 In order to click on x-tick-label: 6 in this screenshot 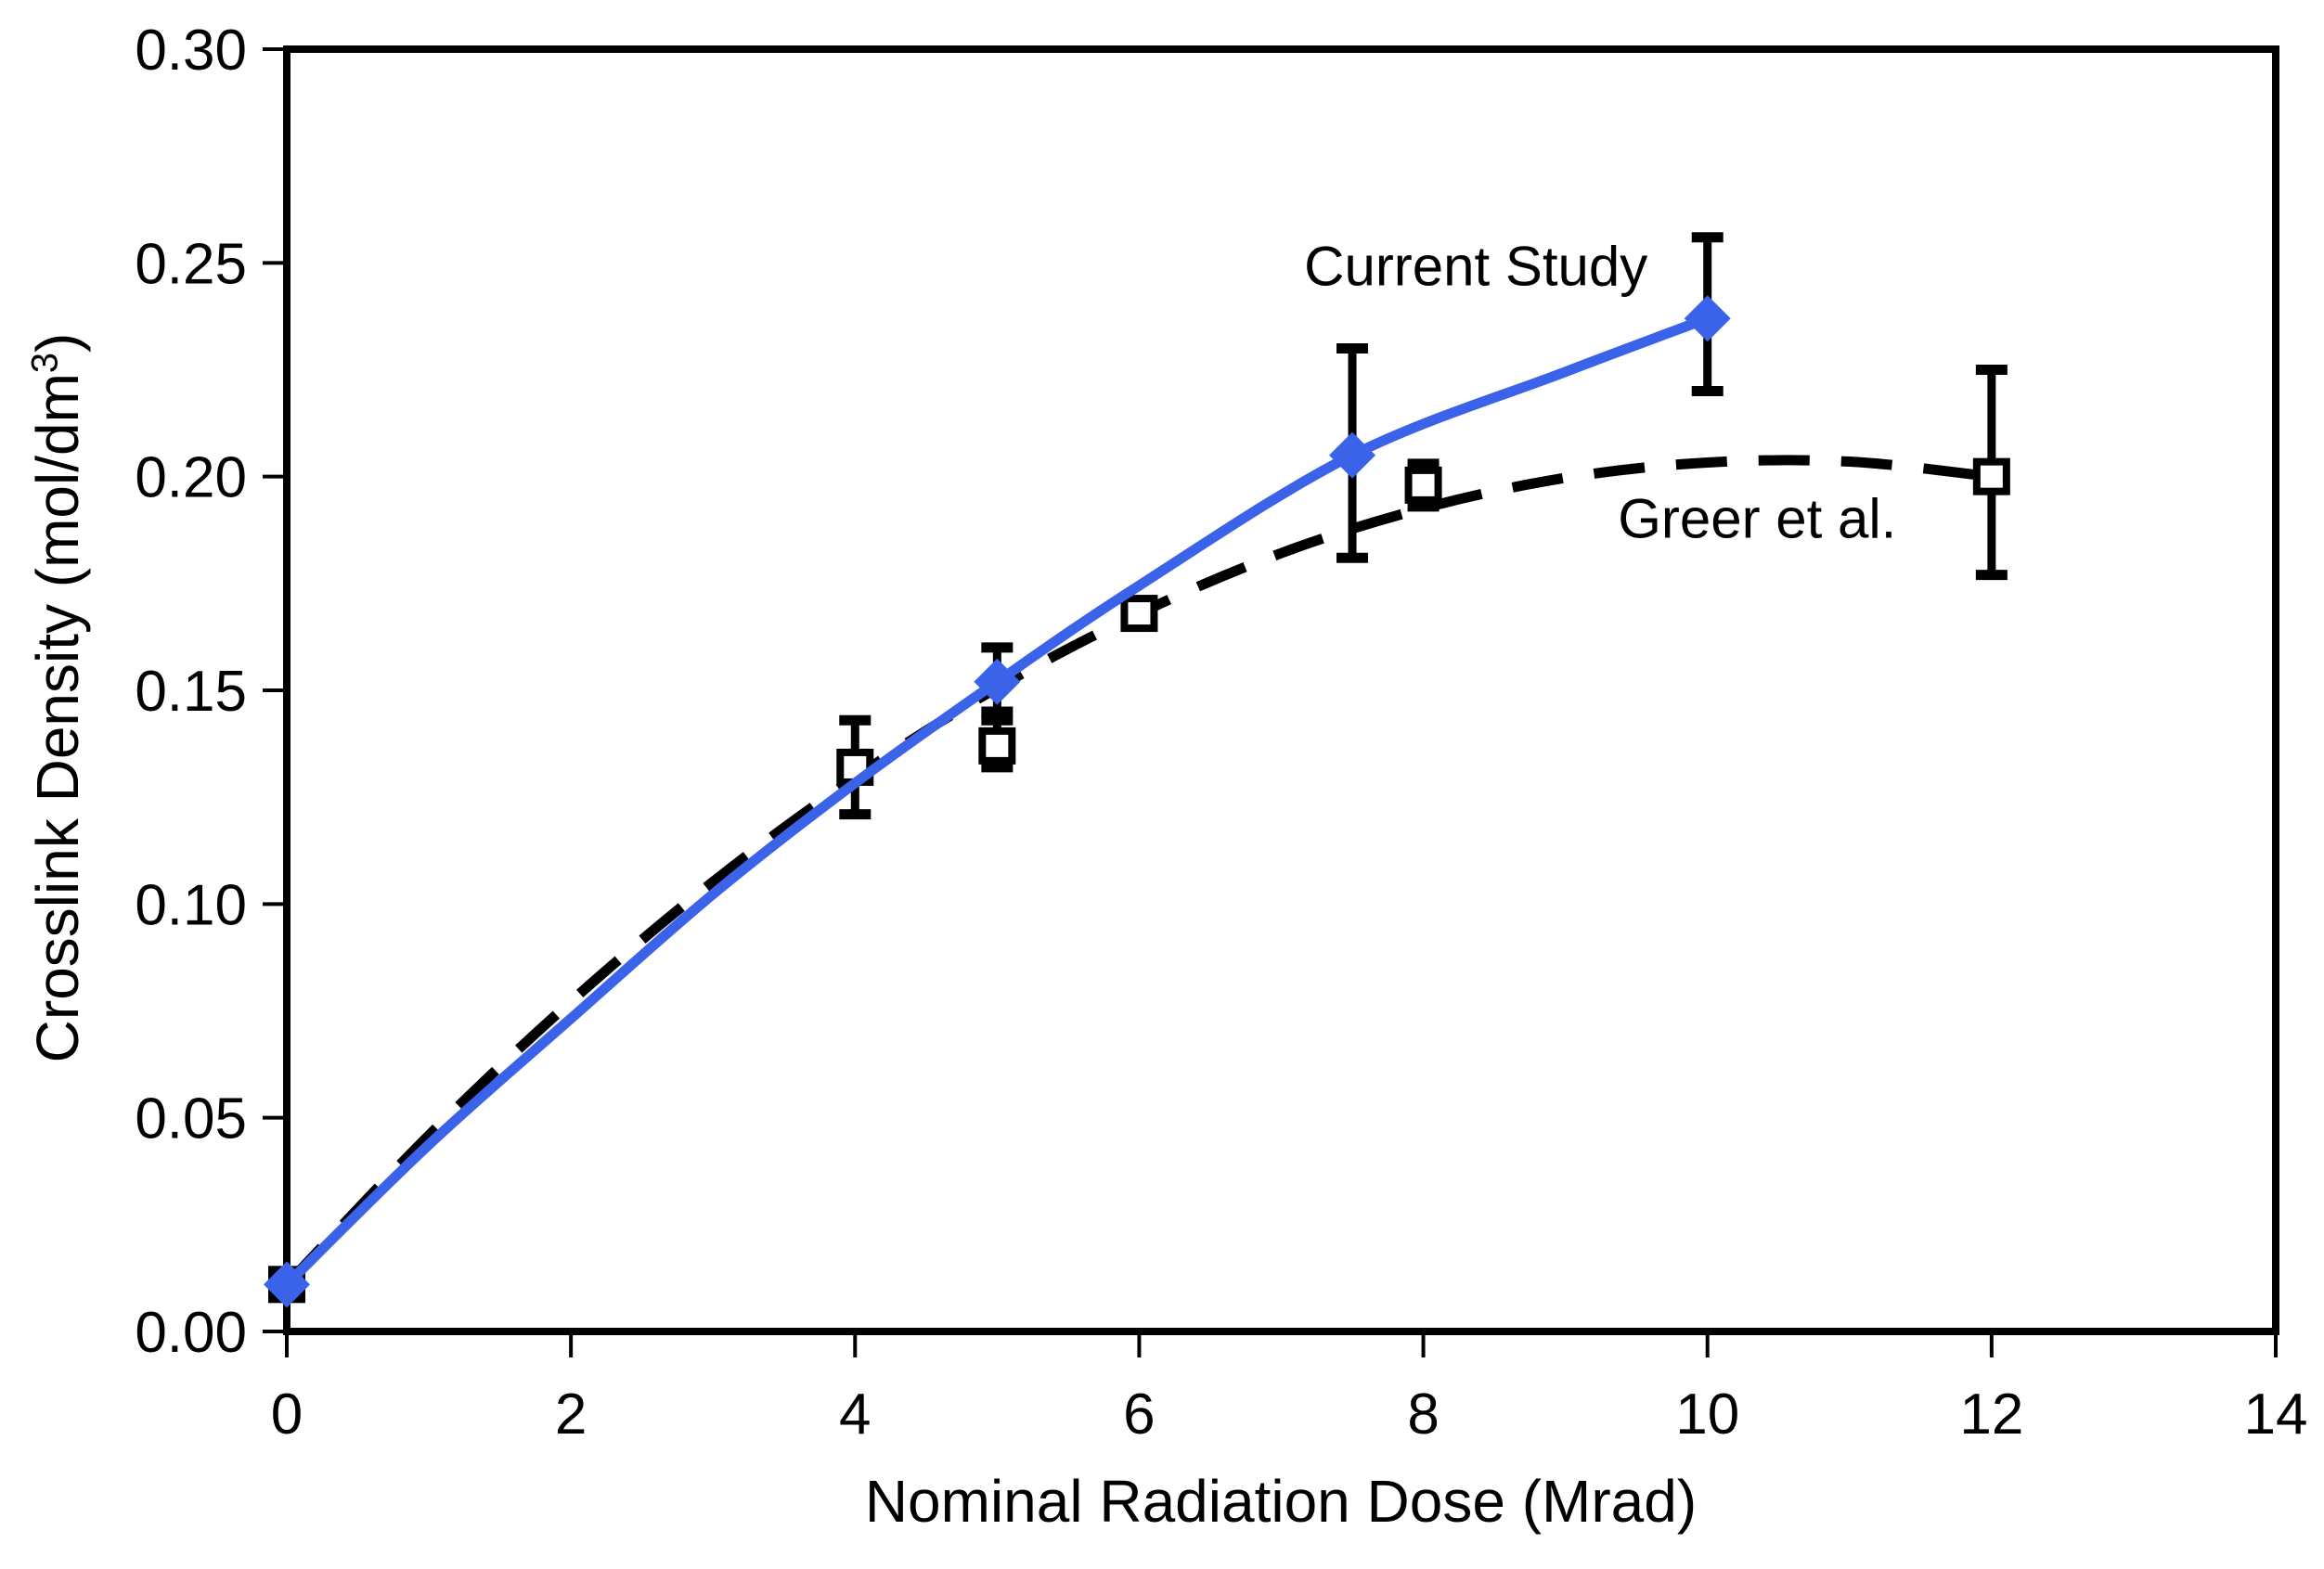, I will do `click(1139, 1415)`.